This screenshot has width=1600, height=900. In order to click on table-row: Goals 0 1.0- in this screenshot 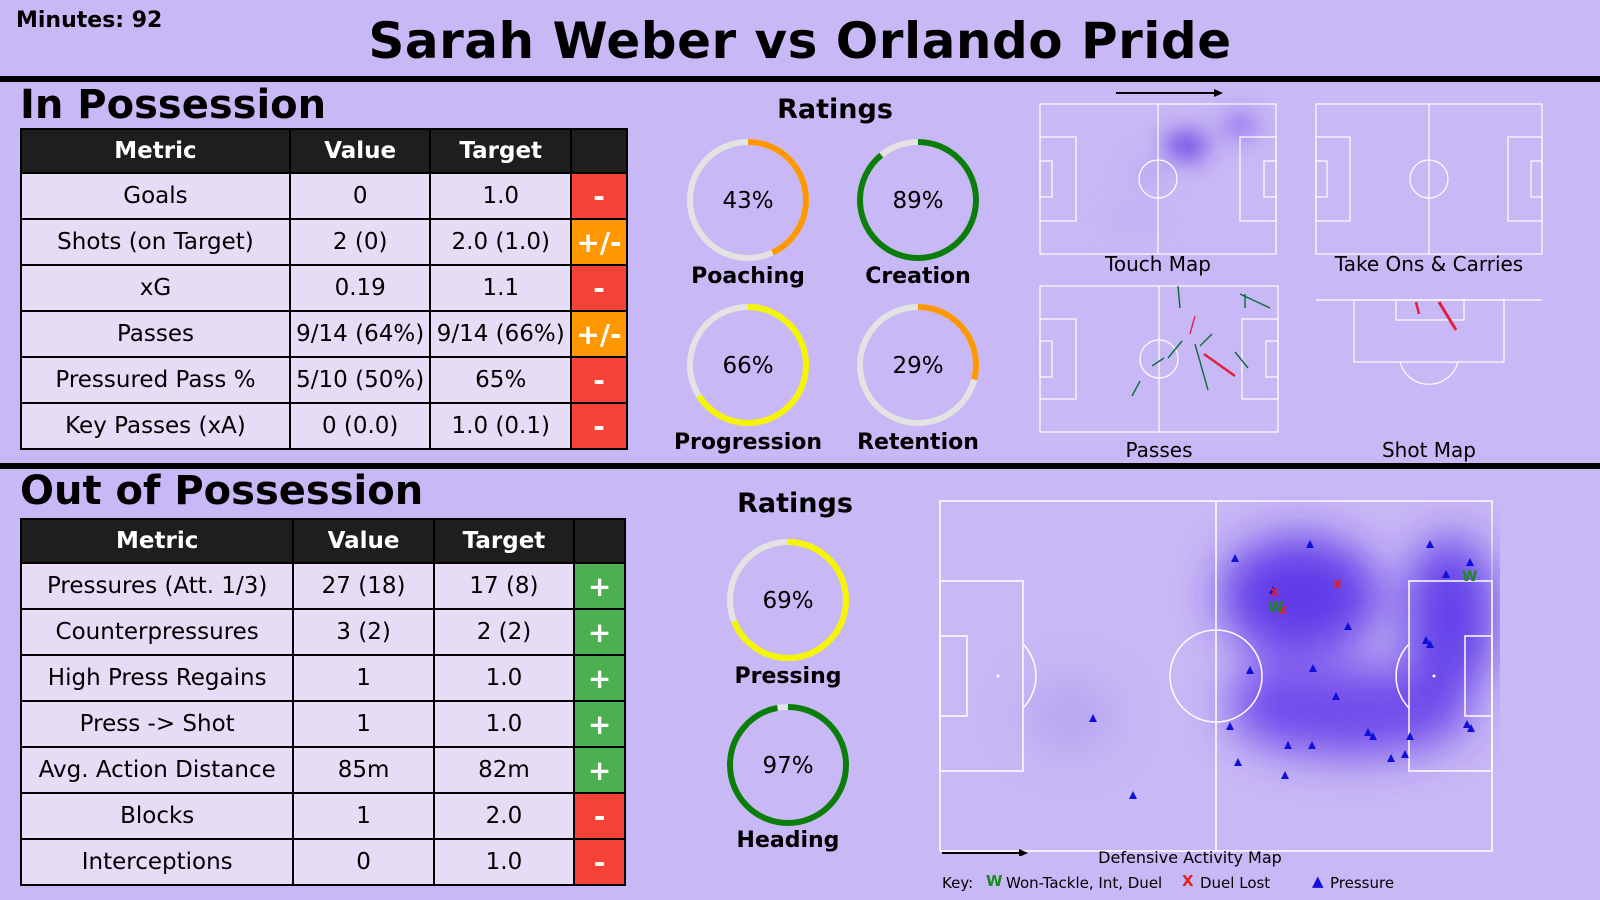, I will do `click(324, 196)`.